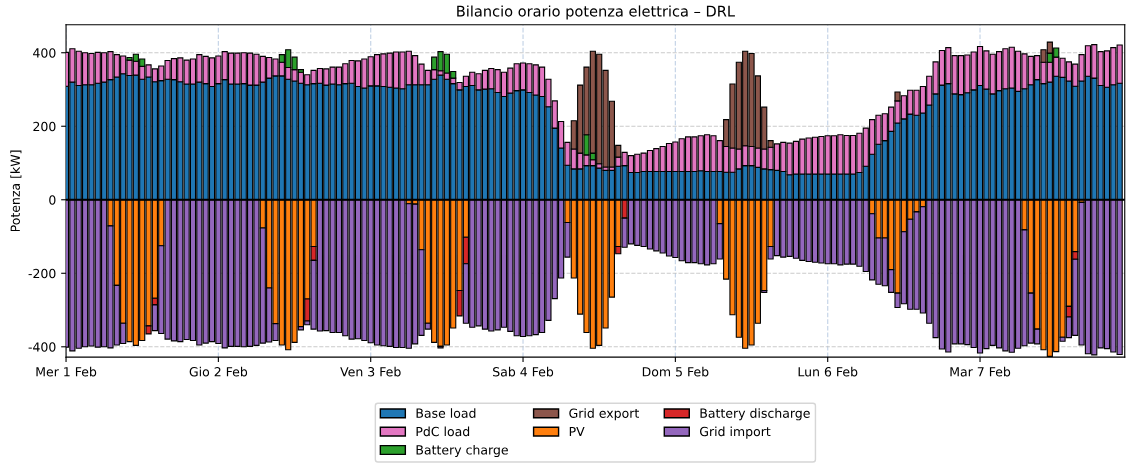 The width and height of the screenshot is (1127, 468). What do you see at coordinates (675, 371) in the screenshot?
I see `x-tick-label: Dom 5 Feb` at bounding box center [675, 371].